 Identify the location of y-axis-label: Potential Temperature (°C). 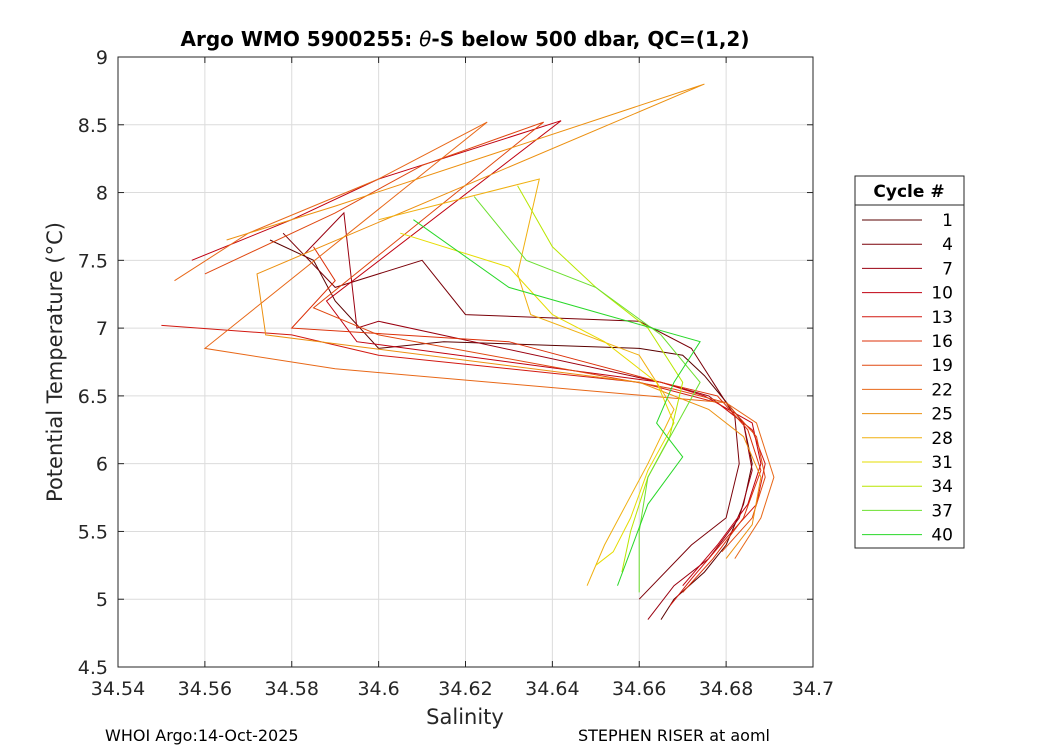
(55, 362).